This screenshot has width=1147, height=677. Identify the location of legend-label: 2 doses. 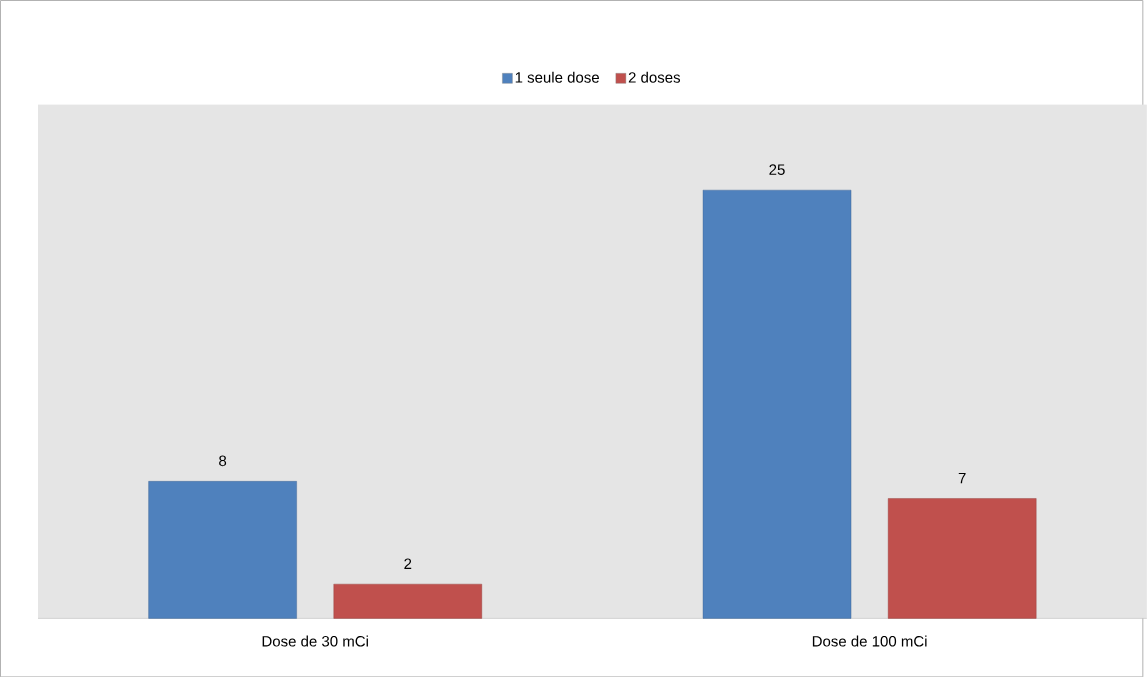
(654, 77).